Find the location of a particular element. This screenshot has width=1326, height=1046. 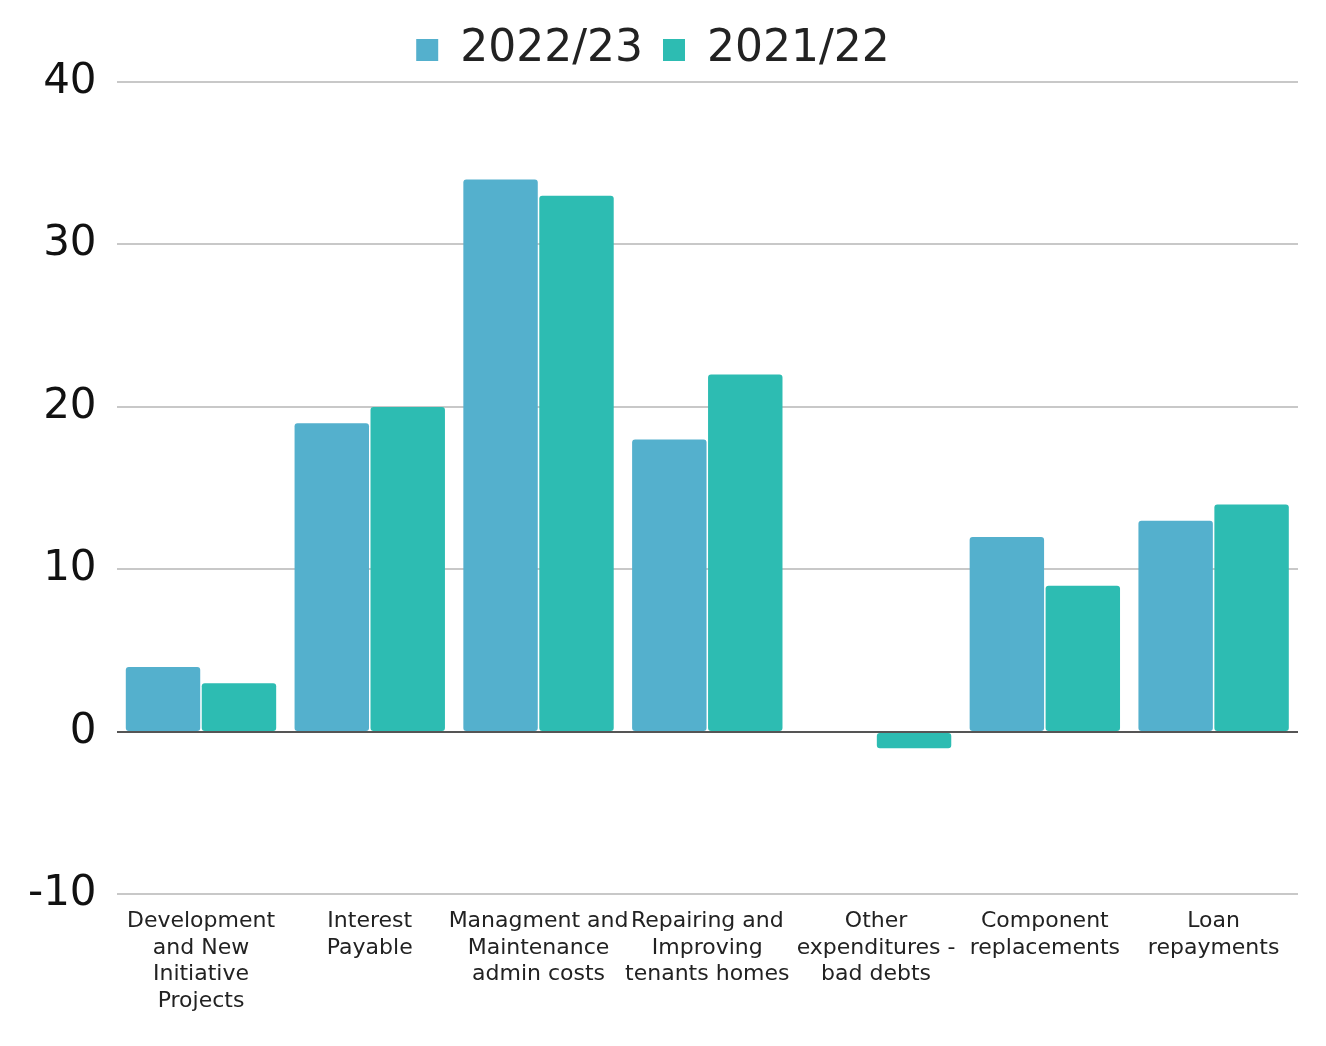

legend-label: 2022/23 is located at coordinates (552, 46).